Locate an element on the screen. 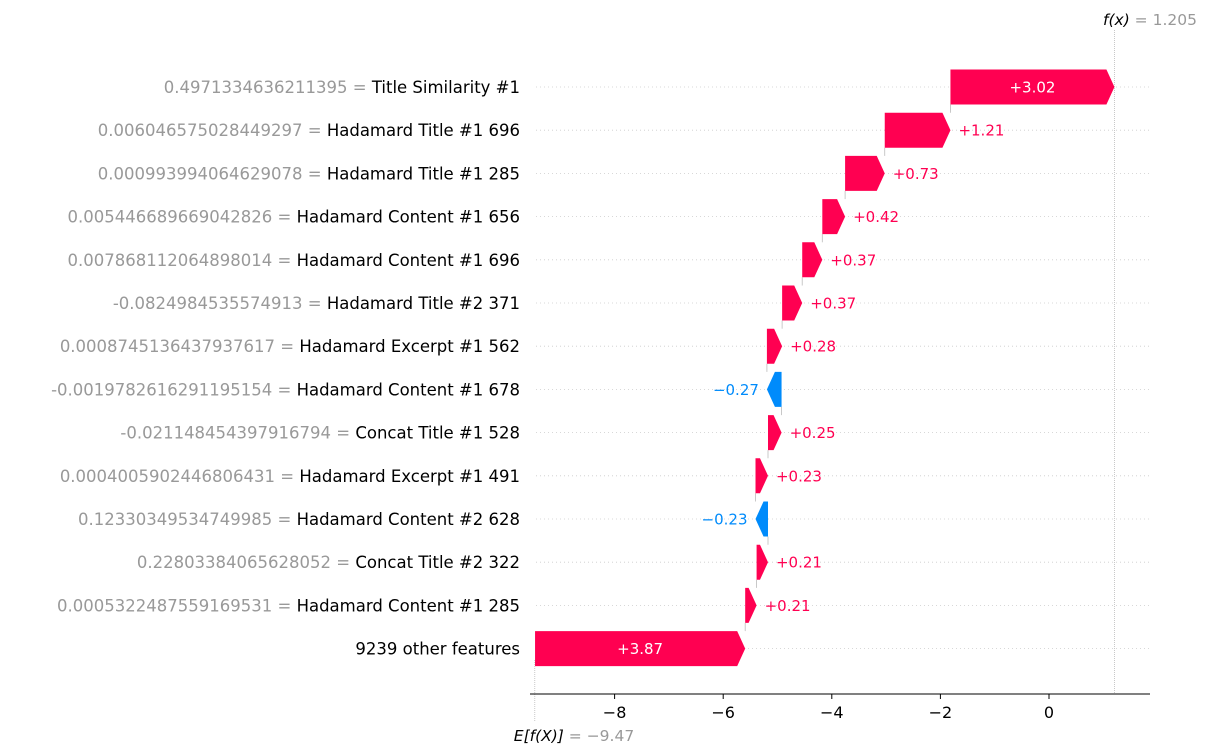 The width and height of the screenshot is (1209, 754). output-value-label: f(x) = 1.205 is located at coordinates (1150, 20).